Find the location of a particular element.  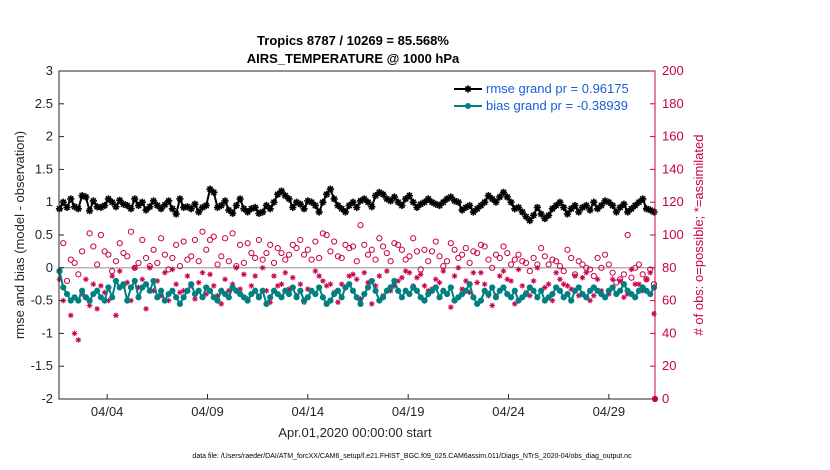

legend-bias-label: bias grand pr = -0.38939 is located at coordinates (557, 105).